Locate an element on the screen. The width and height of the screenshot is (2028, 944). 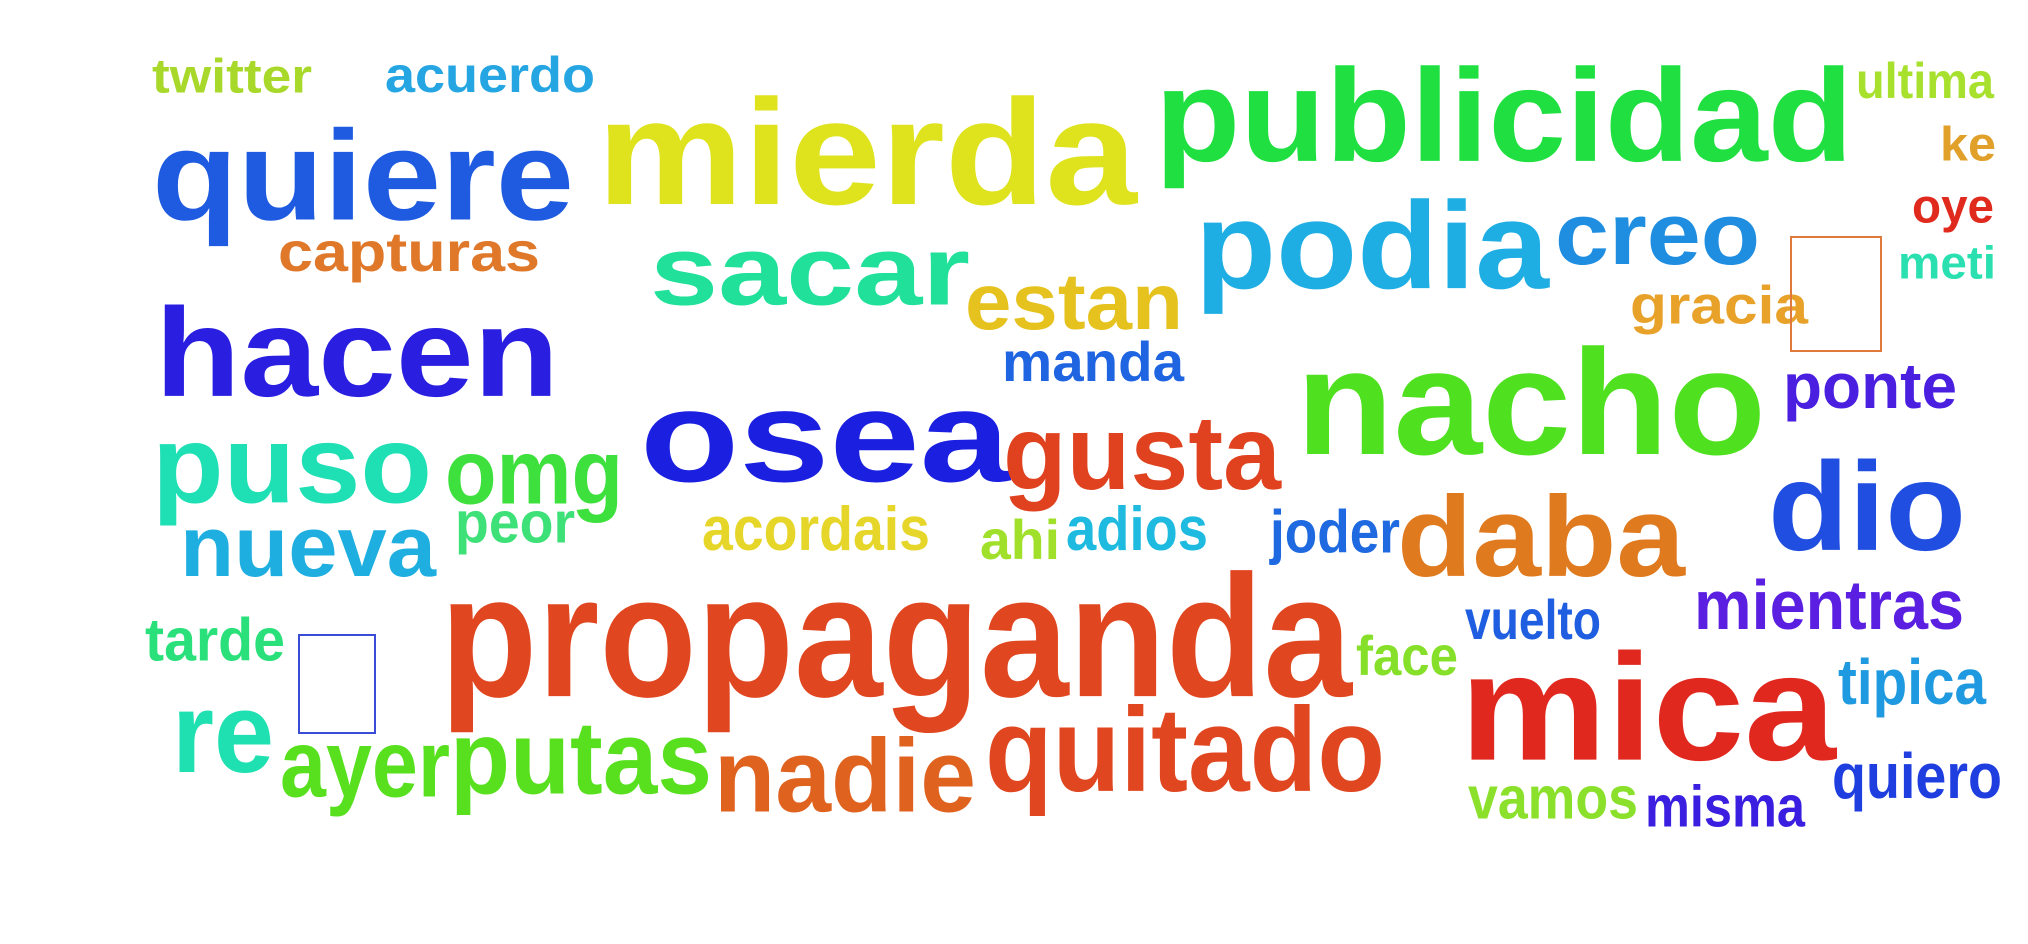
word-publicidad: publicidad is located at coordinates (1504, 116).